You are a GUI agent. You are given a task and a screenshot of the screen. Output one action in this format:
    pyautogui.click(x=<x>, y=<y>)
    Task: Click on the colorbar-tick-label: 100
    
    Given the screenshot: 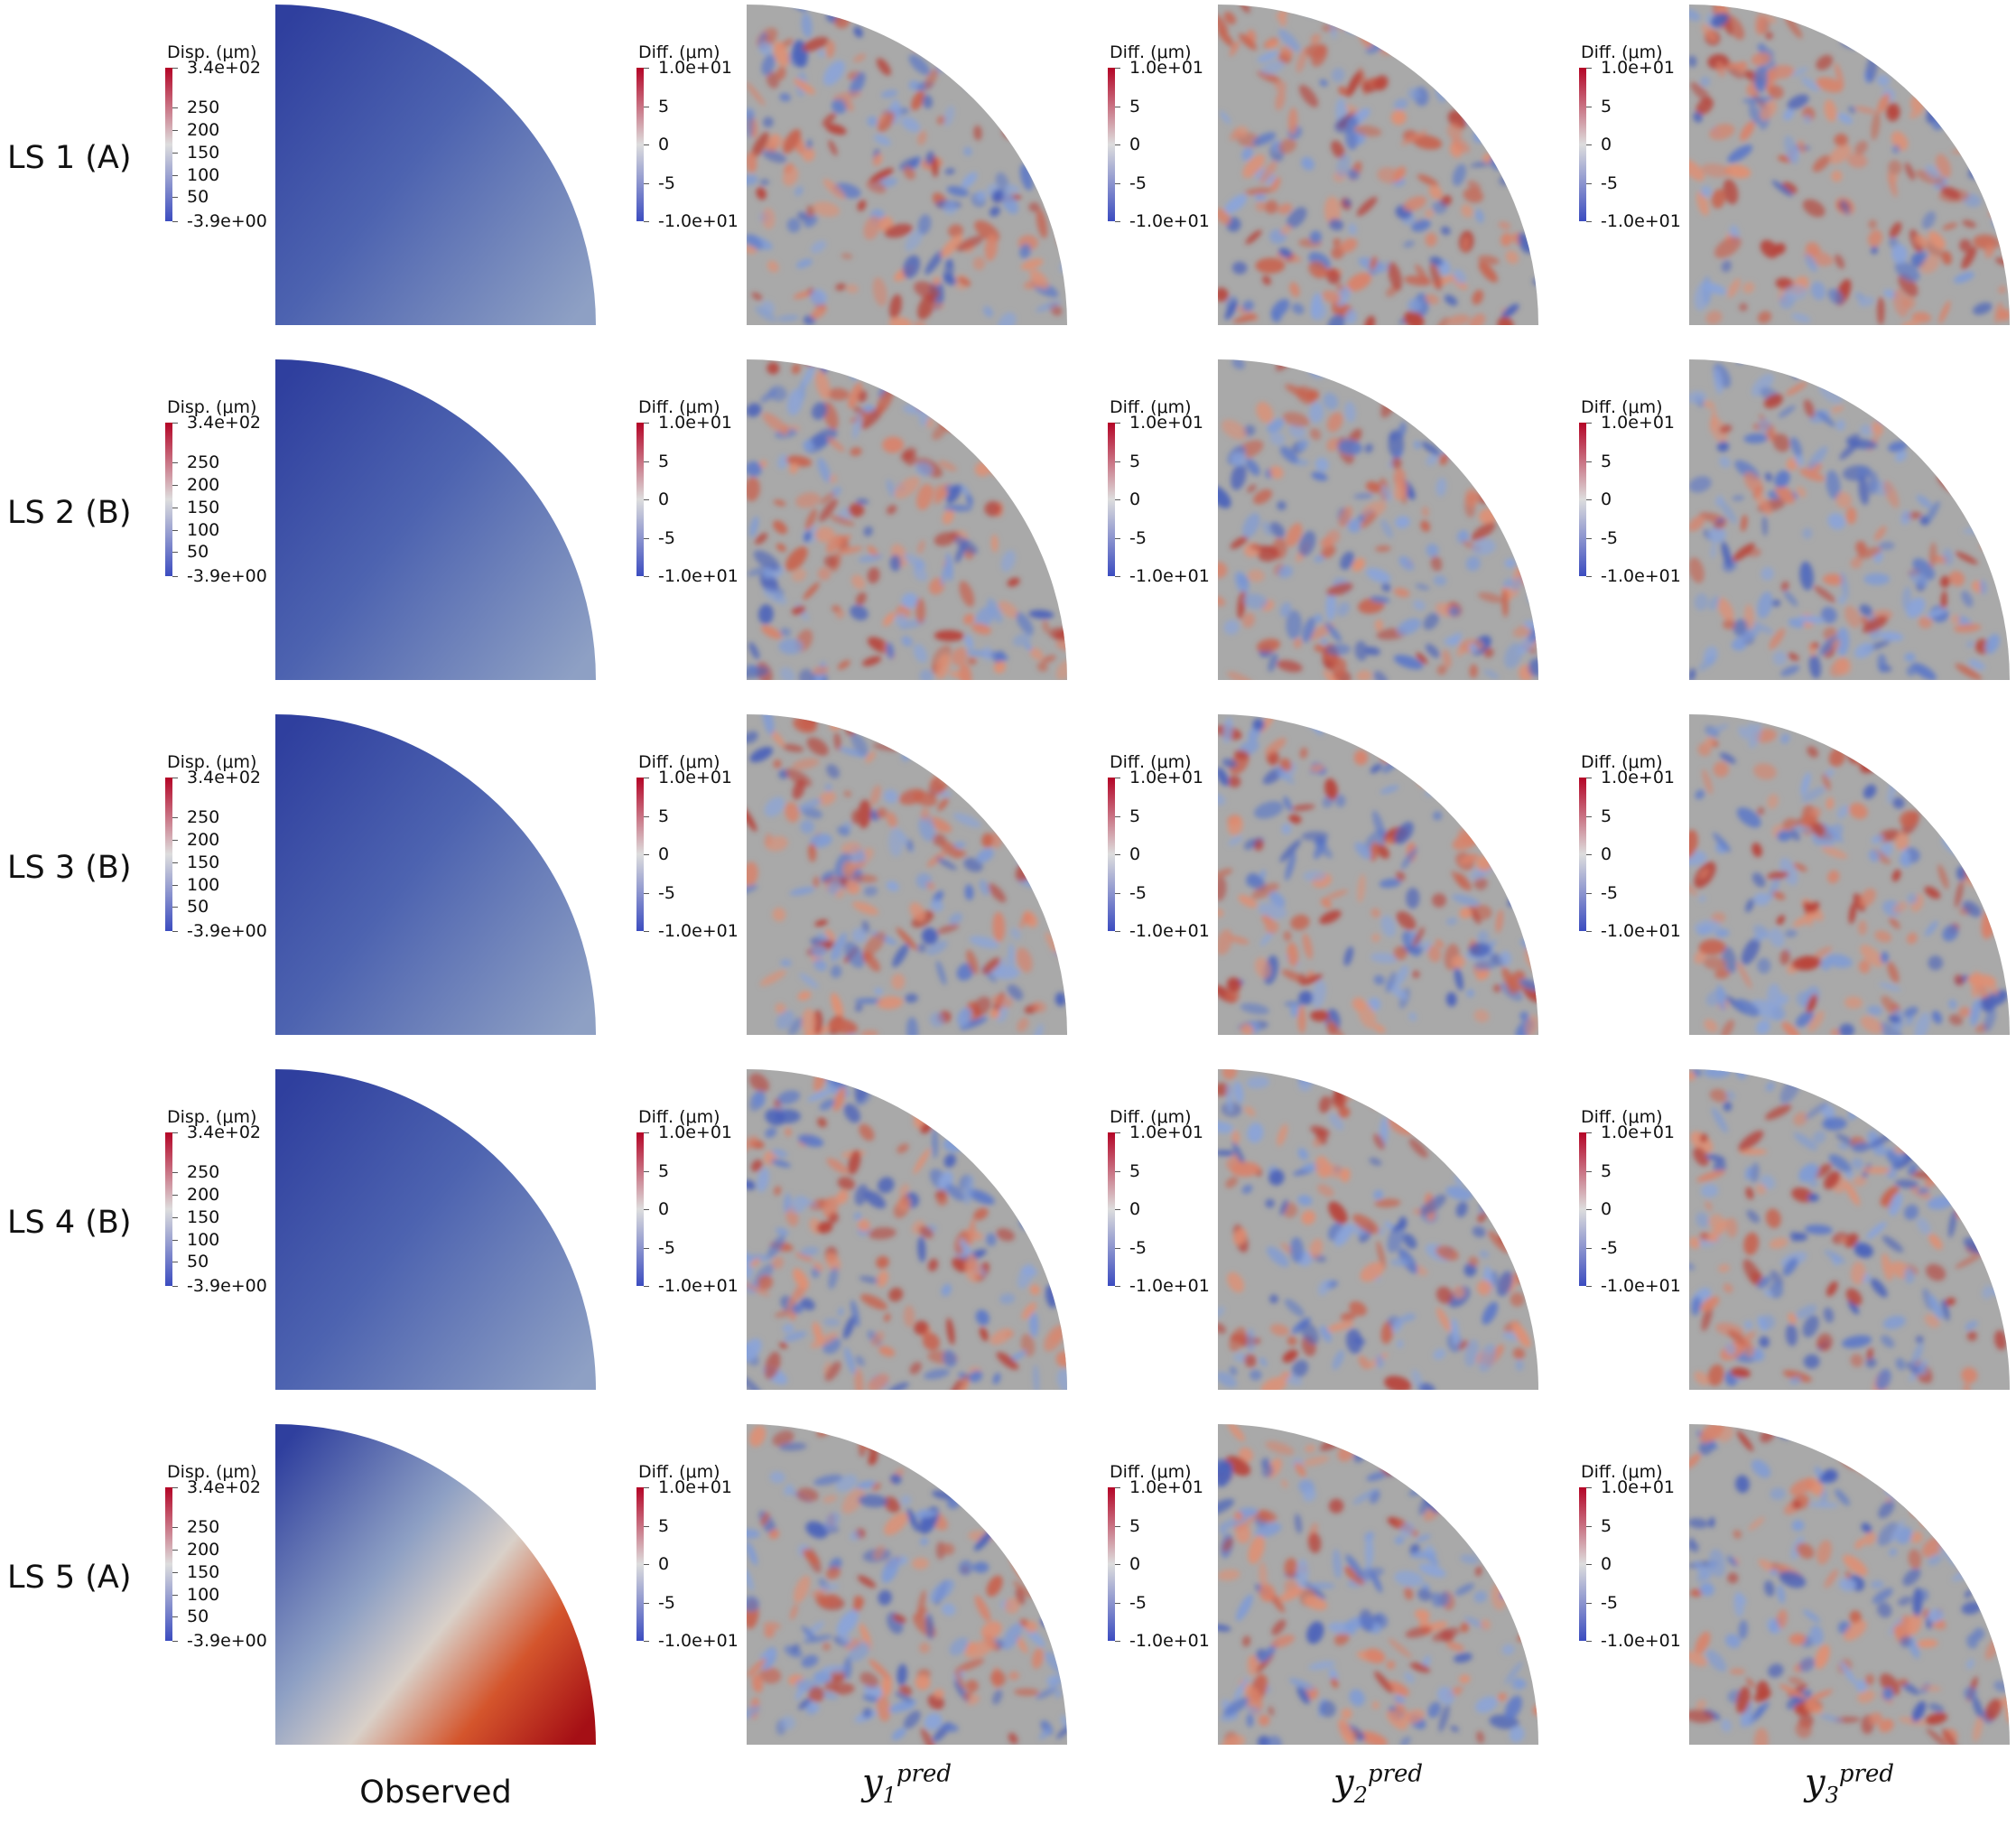 What is the action you would take?
    pyautogui.click(x=203, y=884)
    